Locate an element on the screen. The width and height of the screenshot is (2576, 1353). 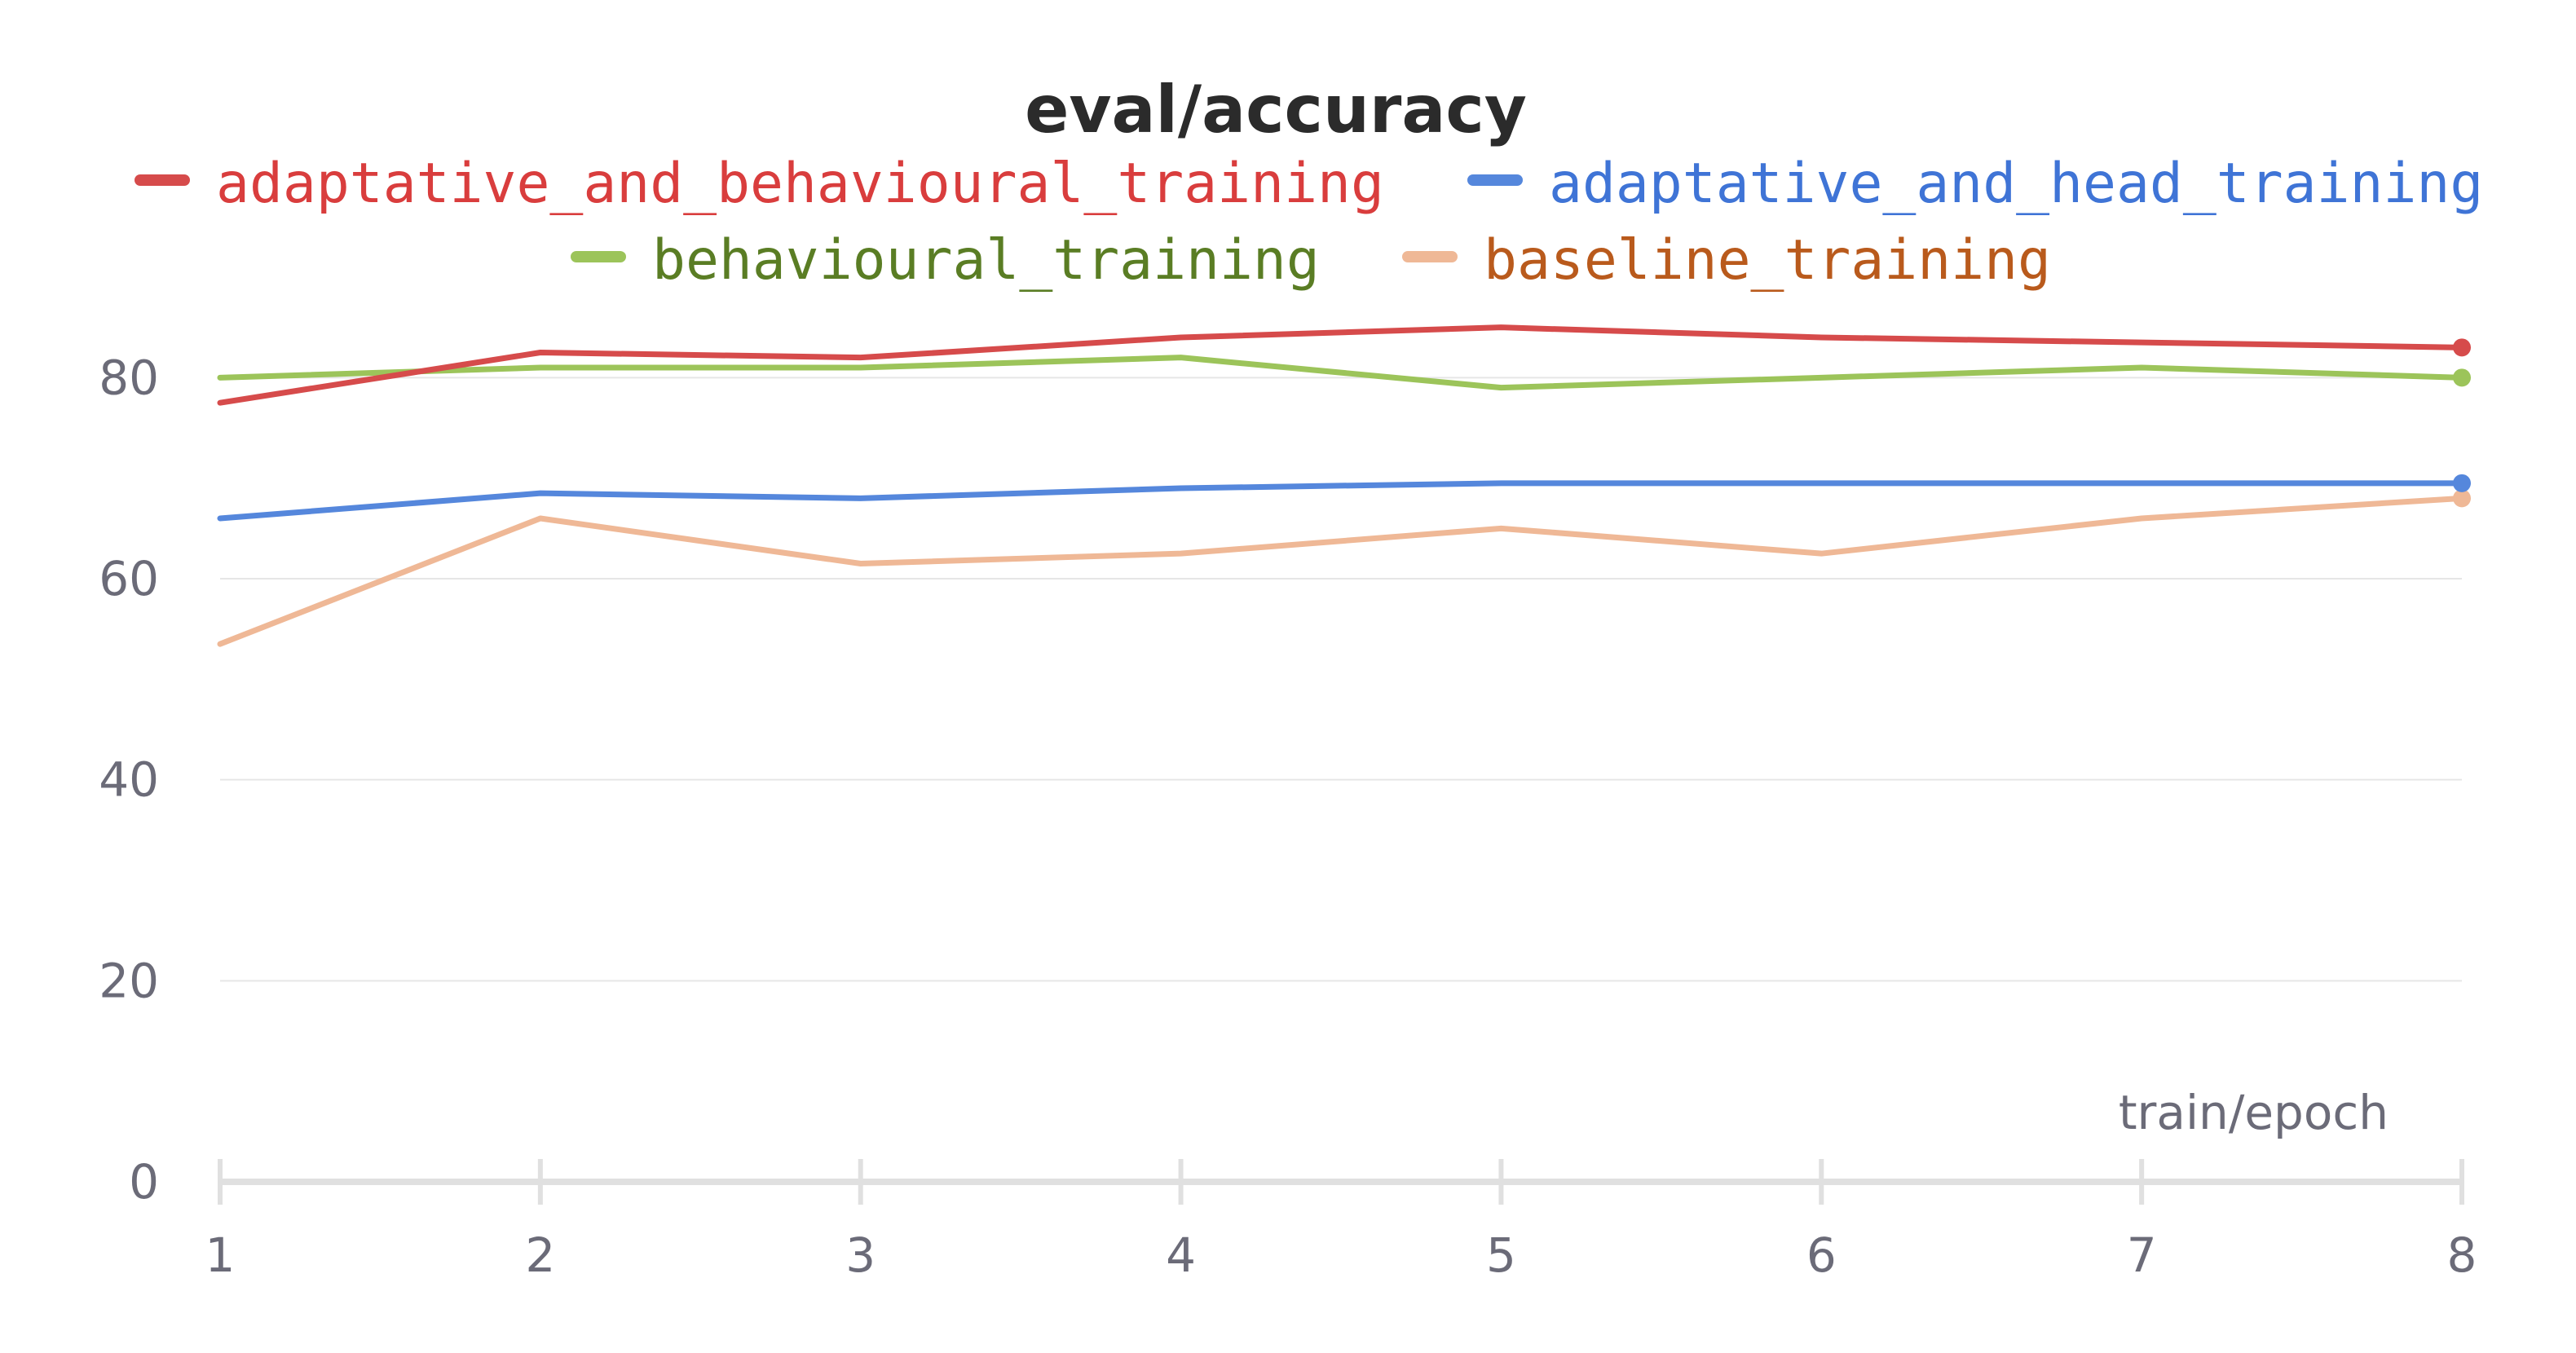
x-tick-label: 6 is located at coordinates (1821, 1255).